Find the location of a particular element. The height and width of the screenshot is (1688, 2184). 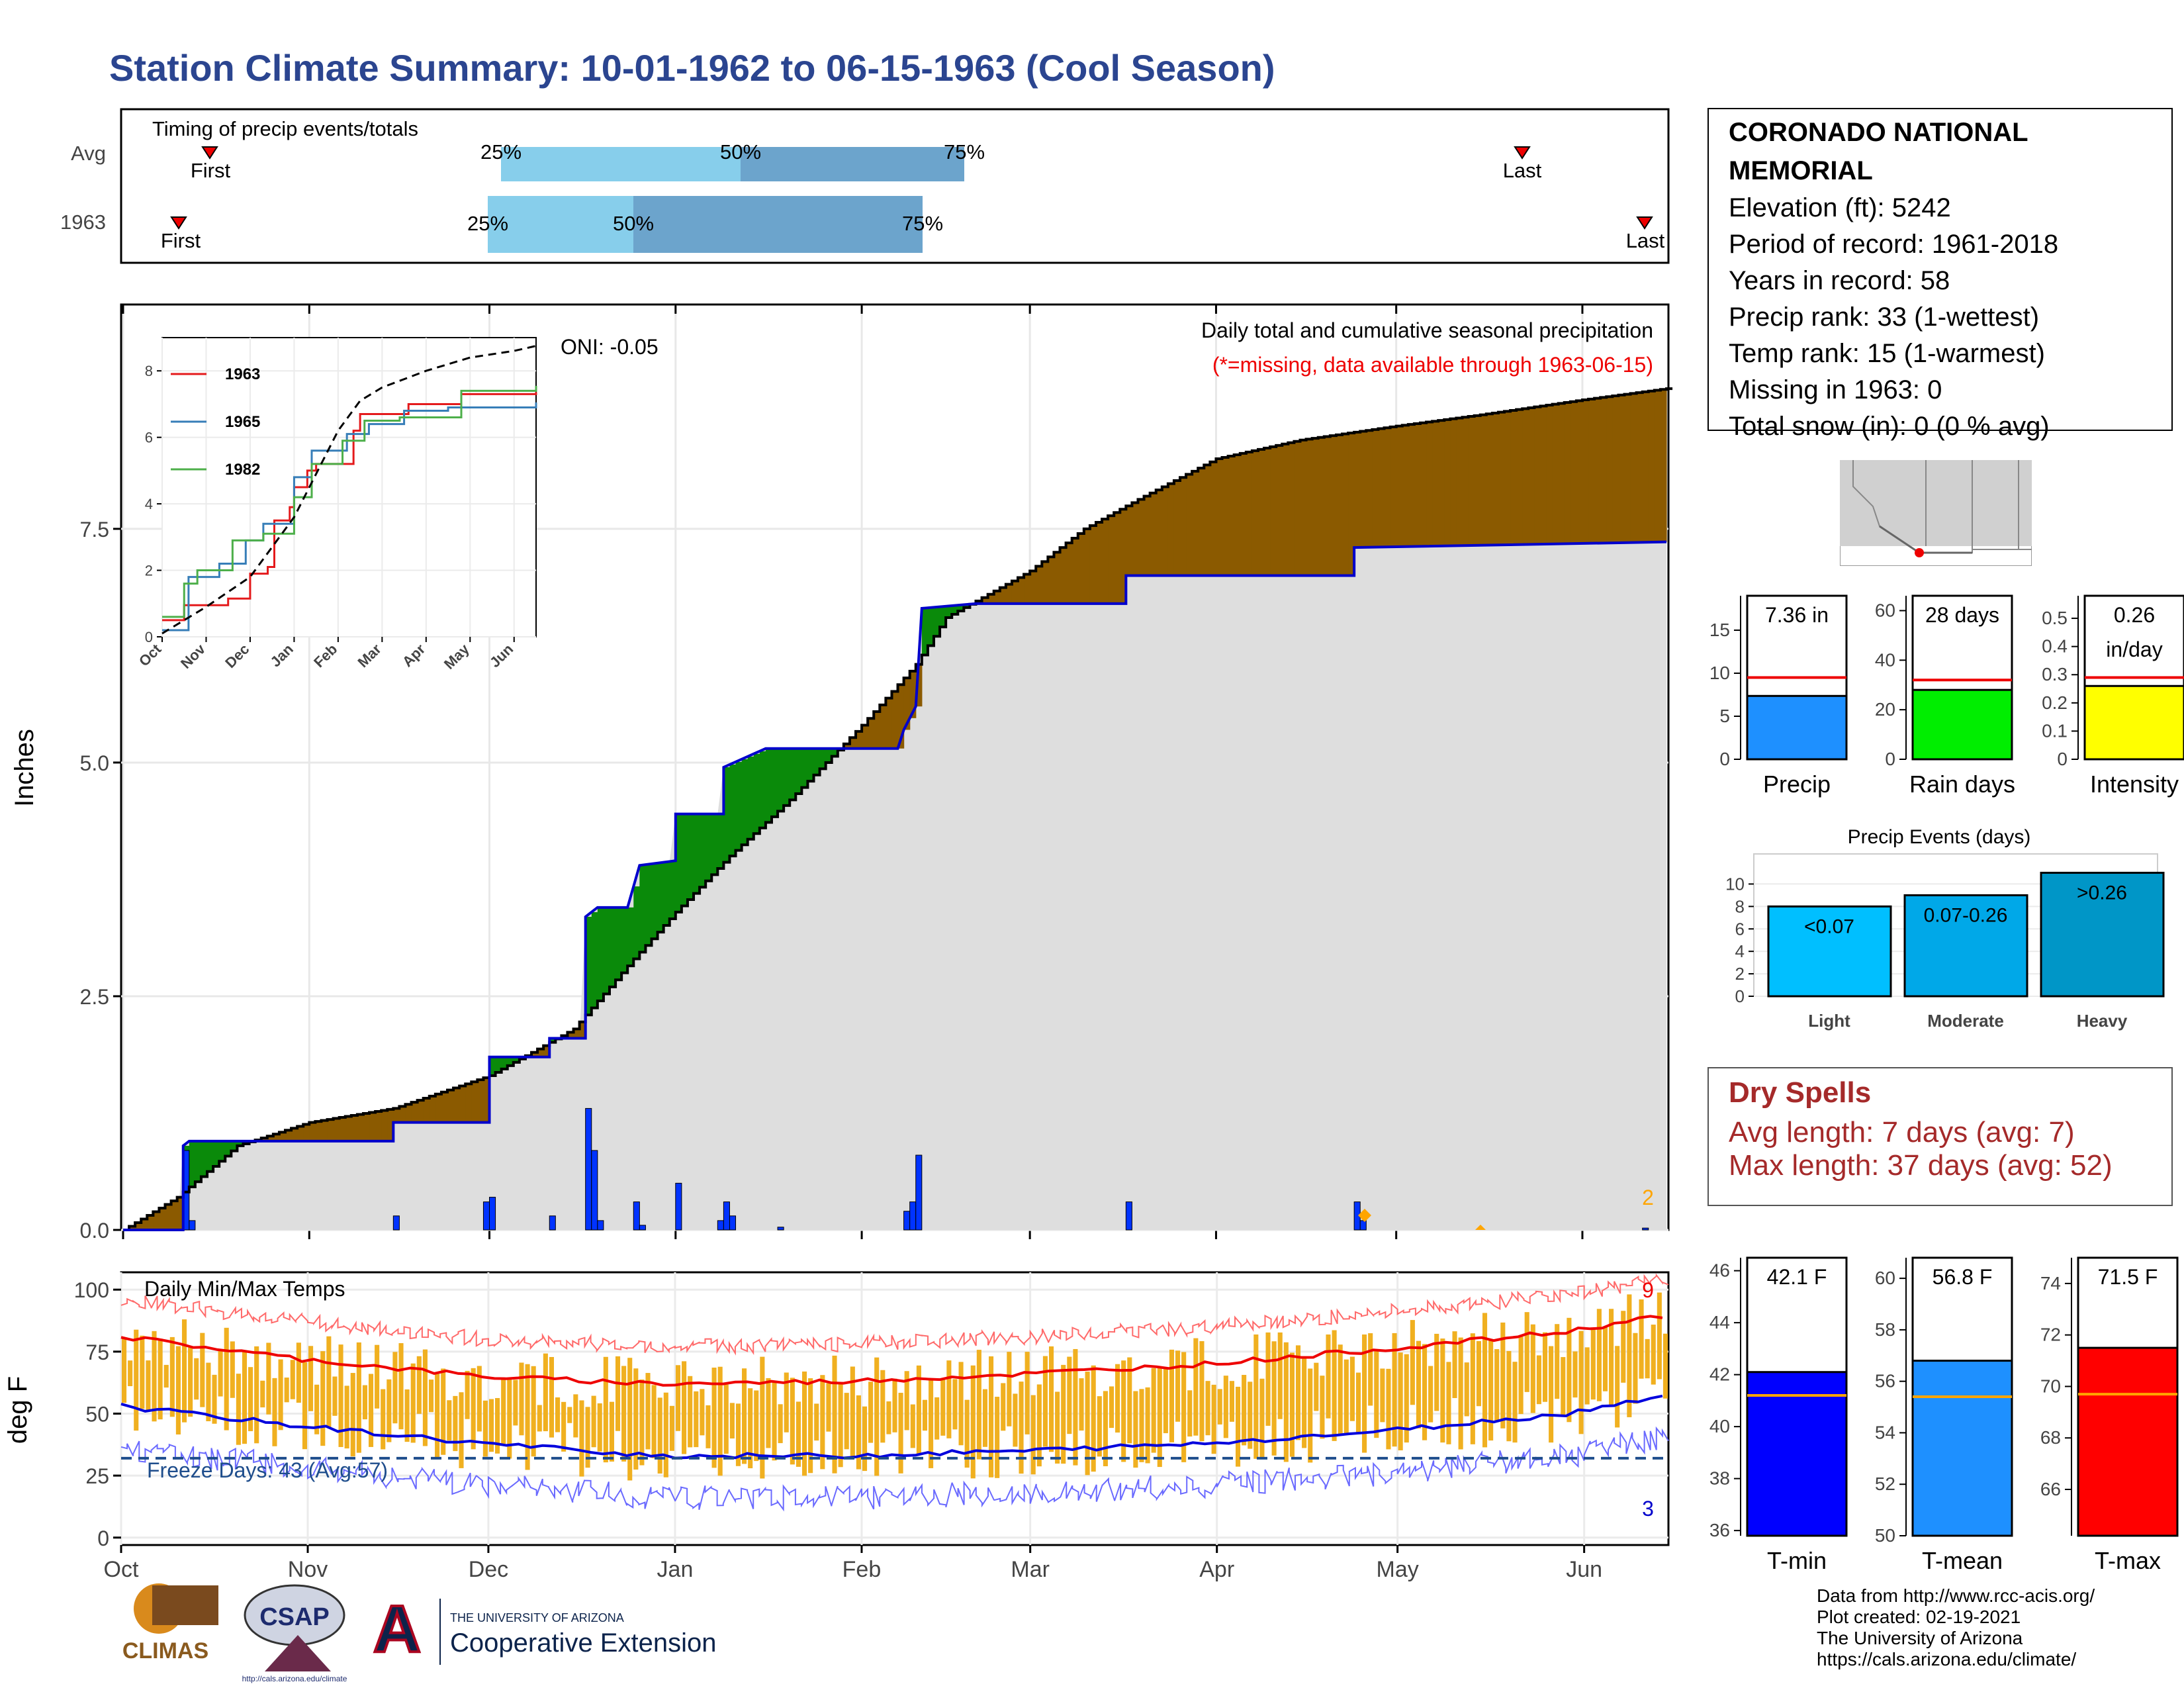

yr-first-label: First is located at coordinates (181, 240).